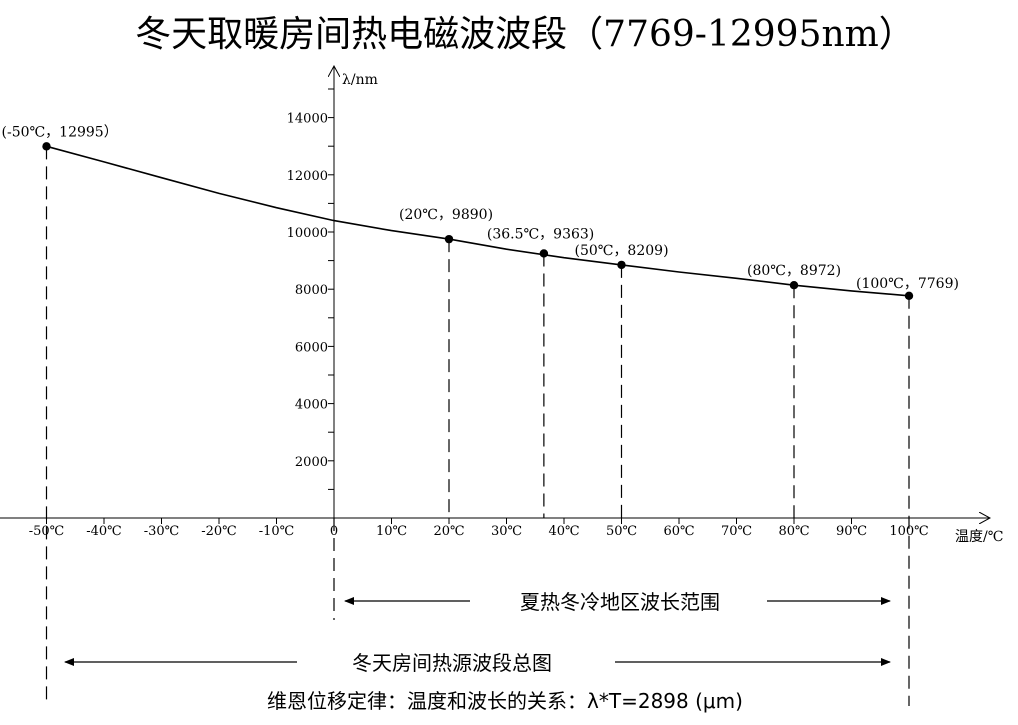  Describe the element at coordinates (540, 234) in the screenshot. I see `data-point-label: (36.5℃，9363)` at that location.